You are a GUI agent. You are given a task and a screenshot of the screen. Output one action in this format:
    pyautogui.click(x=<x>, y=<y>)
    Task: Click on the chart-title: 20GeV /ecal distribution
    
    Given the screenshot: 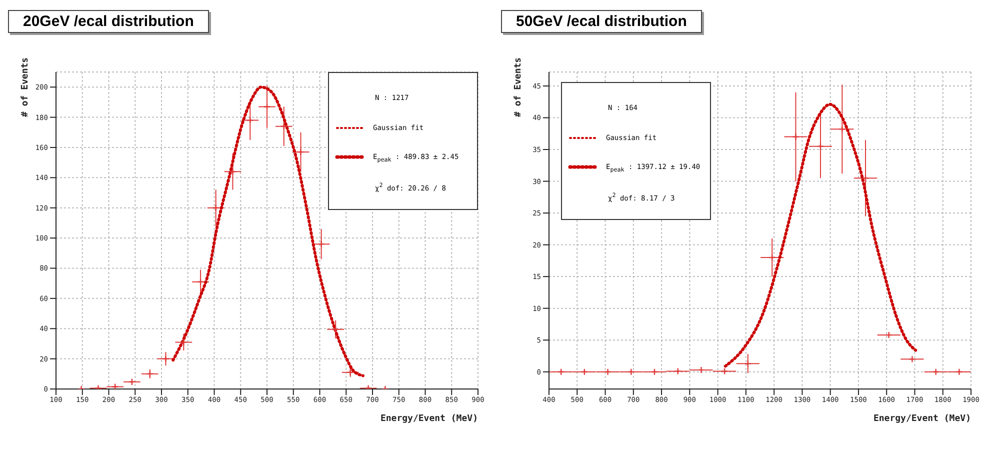 What is the action you would take?
    pyautogui.click(x=108, y=21)
    